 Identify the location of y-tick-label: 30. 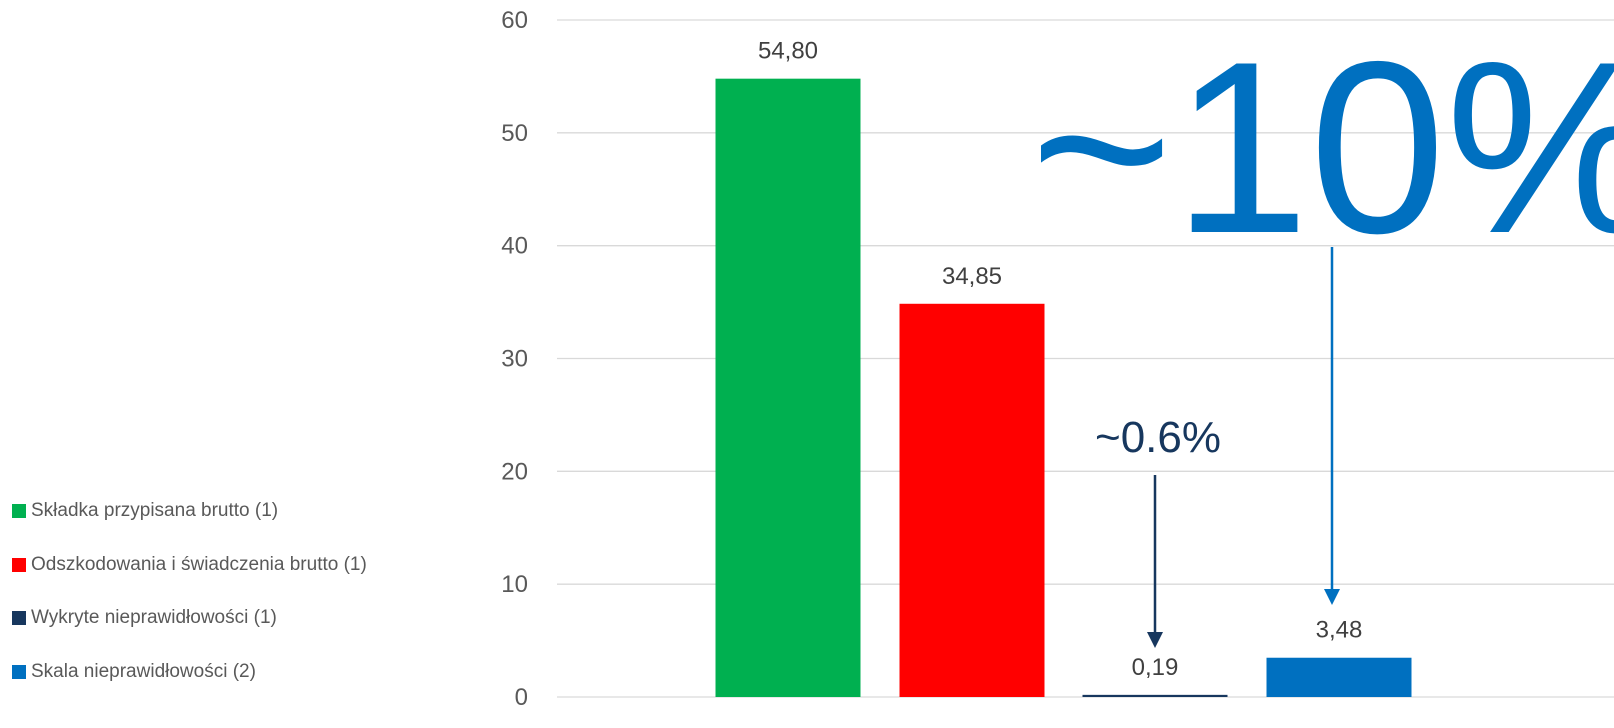
(514, 359).